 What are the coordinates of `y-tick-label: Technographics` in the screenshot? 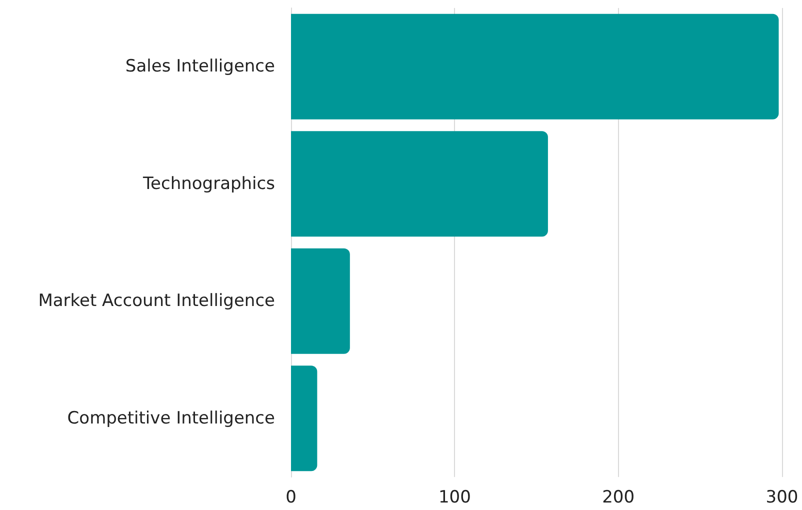 It's located at (209, 184).